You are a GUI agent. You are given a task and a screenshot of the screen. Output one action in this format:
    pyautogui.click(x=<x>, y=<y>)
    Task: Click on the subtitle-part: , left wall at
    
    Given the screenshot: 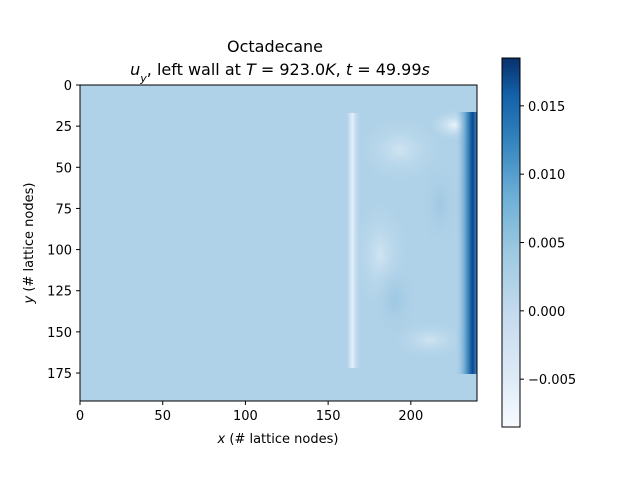 What is the action you would take?
    pyautogui.click(x=196, y=69)
    